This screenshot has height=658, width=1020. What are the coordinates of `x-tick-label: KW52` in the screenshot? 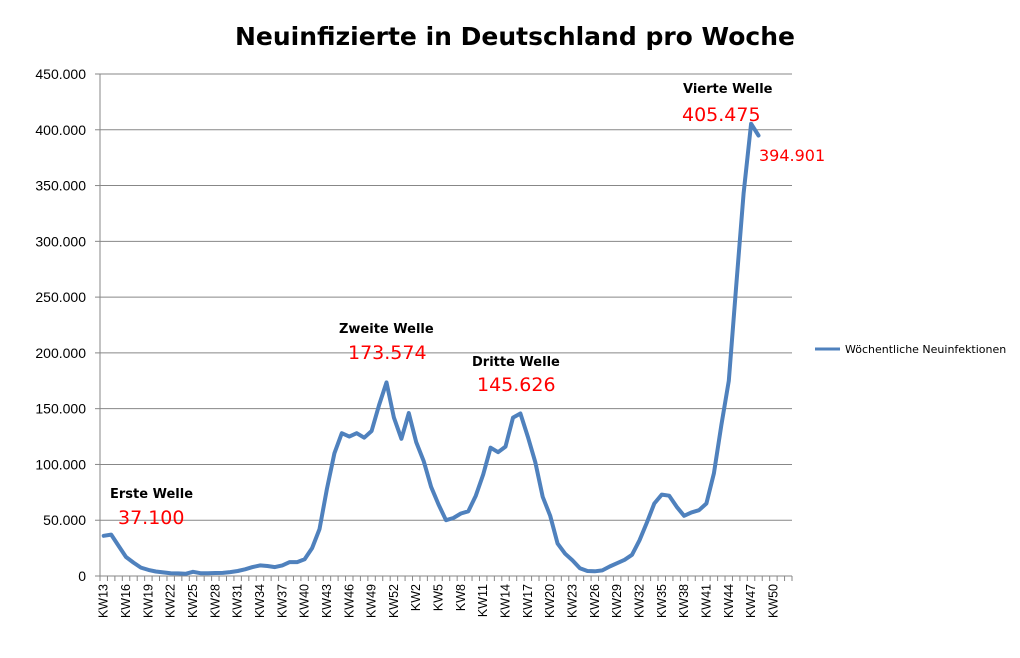 It's located at (394, 601).